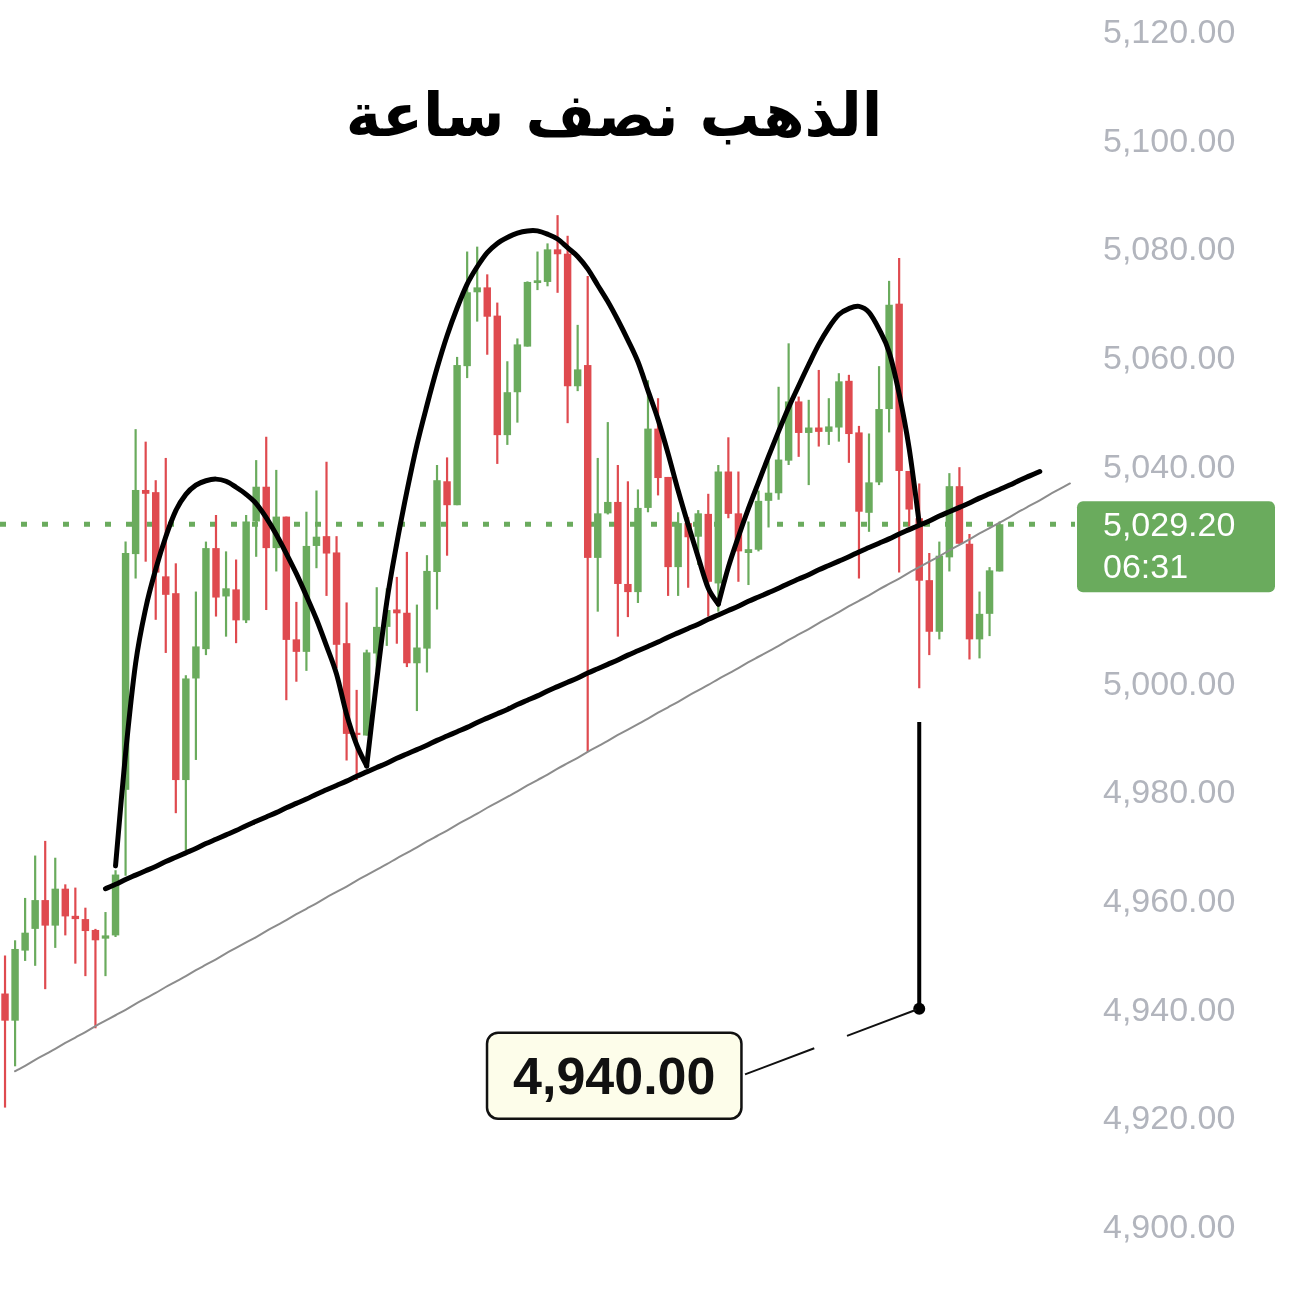 This screenshot has width=1290, height=1294. Describe the element at coordinates (1169, 356) in the screenshot. I see `y-tick-label: 5,060.00` at that location.